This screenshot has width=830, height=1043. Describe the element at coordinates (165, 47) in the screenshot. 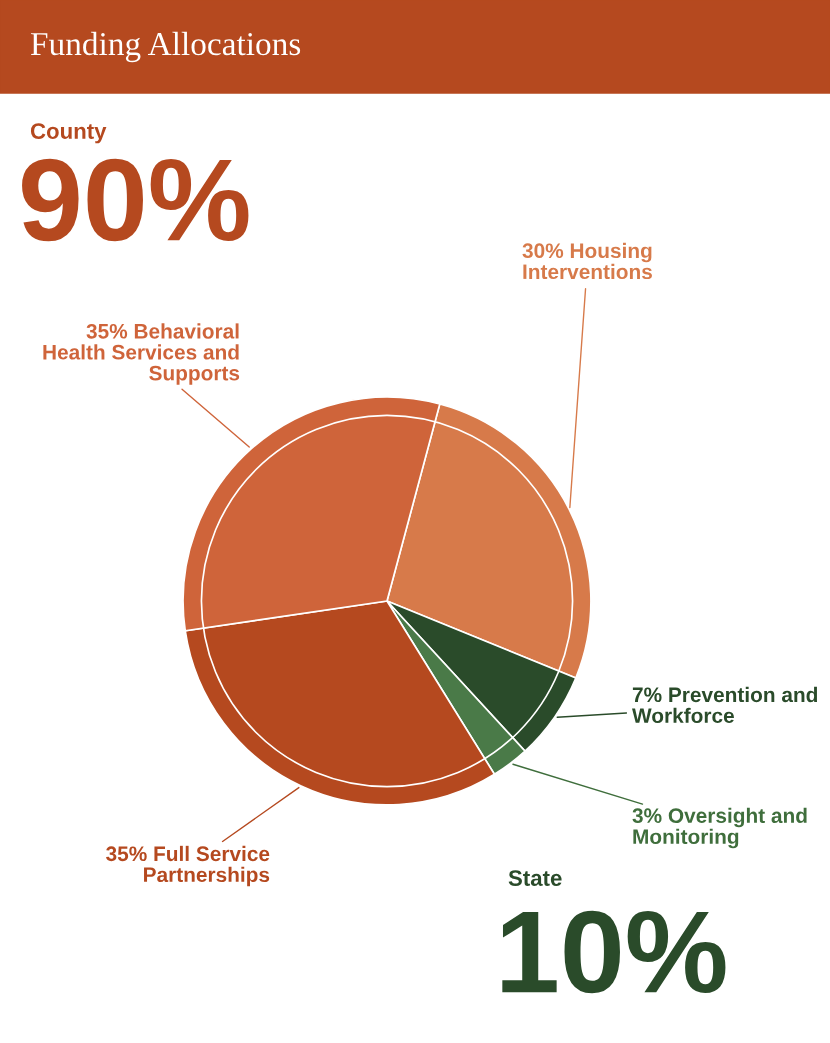

I see `chart-title: Funding Allocations` at that location.